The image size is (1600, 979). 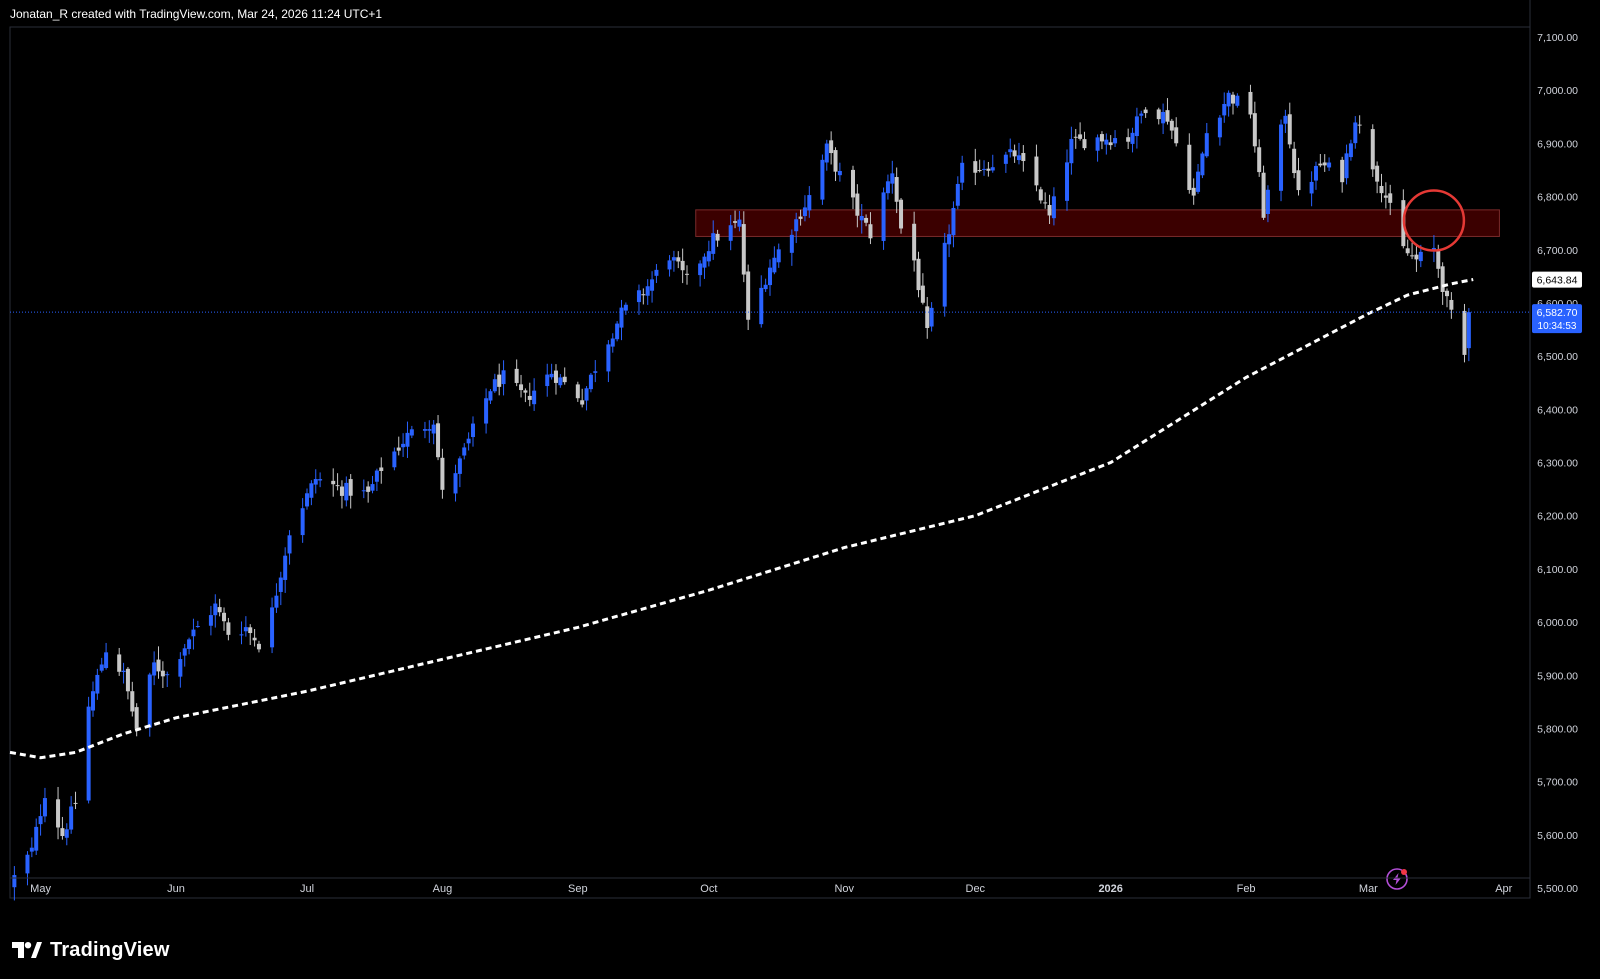 What do you see at coordinates (1557, 623) in the screenshot?
I see `y-tick-label: 6,000.00` at bounding box center [1557, 623].